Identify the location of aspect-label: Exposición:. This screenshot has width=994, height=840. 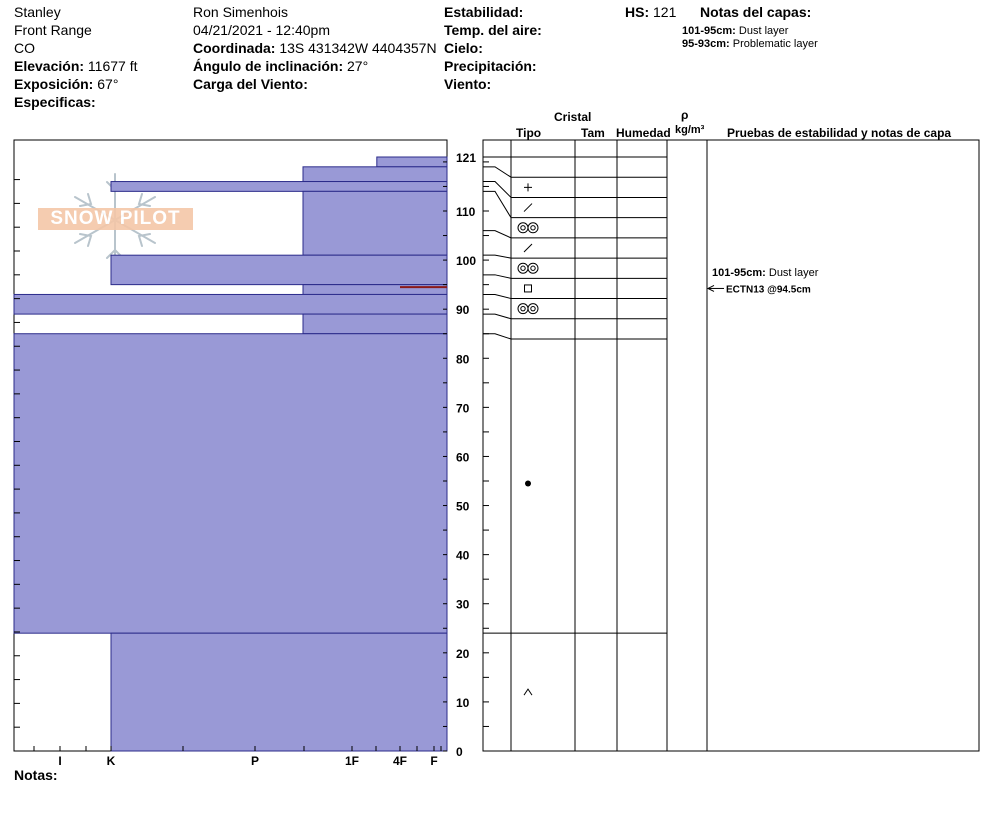
(54, 84).